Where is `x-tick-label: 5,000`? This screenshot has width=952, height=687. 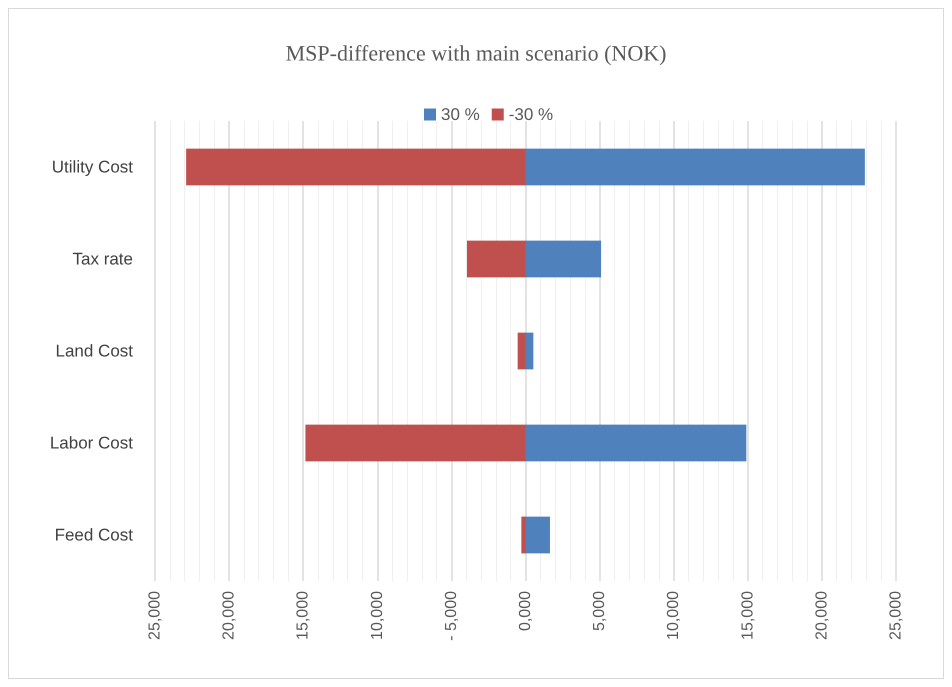
x-tick-label: 5,000 is located at coordinates (599, 611).